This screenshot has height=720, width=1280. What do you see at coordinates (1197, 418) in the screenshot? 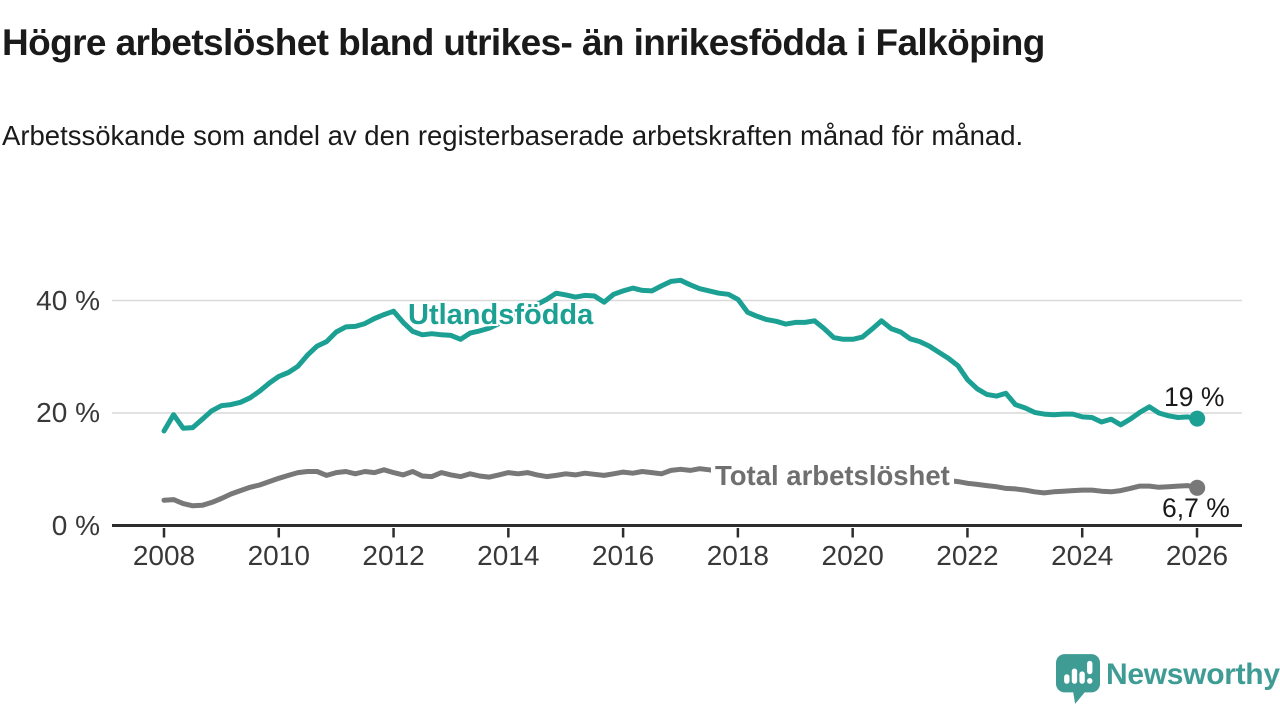
I see `series-end-dot-utlandsfodda` at bounding box center [1197, 418].